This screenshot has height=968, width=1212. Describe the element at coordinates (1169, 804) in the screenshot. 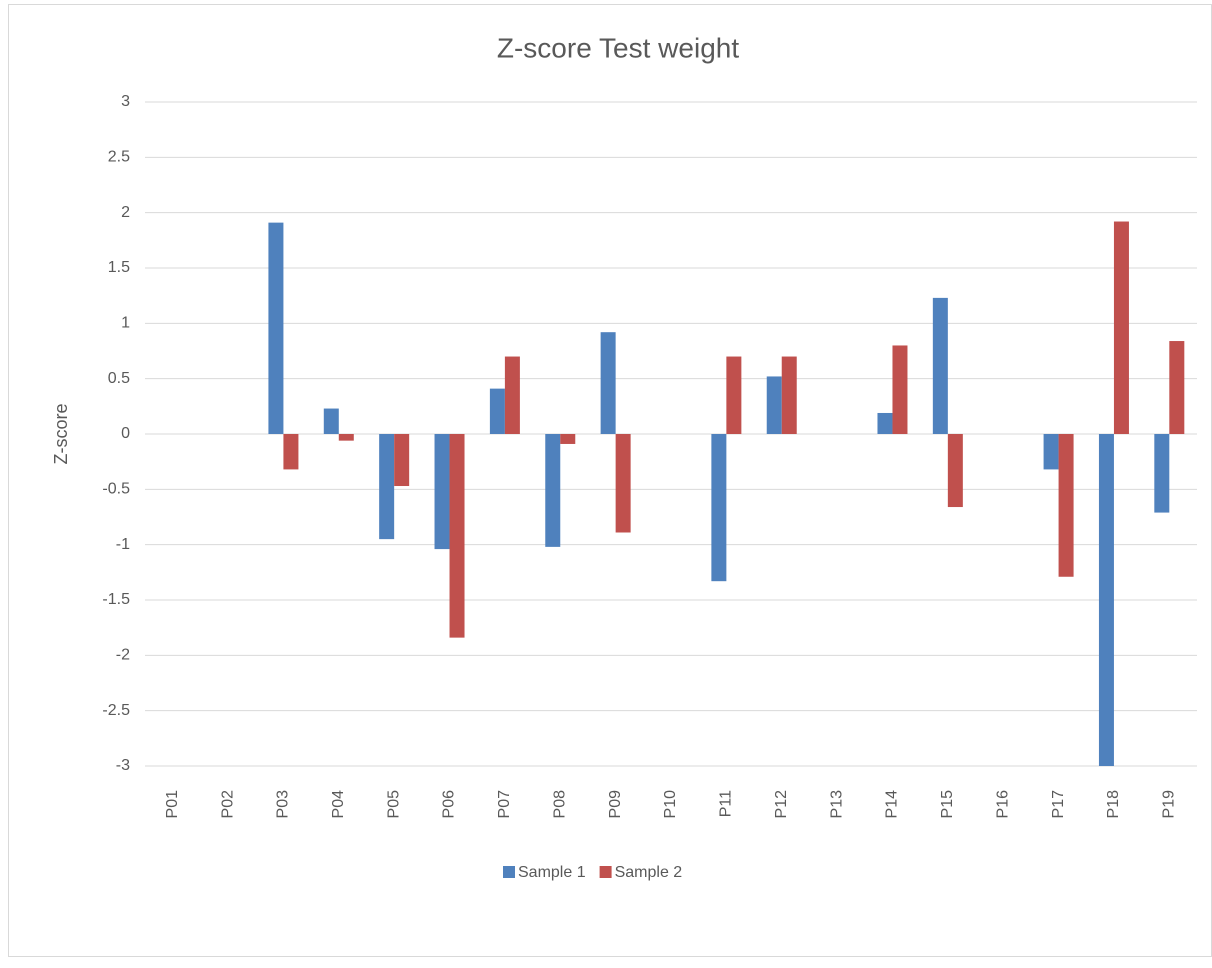

I see `x-tick-label: P19` at that location.